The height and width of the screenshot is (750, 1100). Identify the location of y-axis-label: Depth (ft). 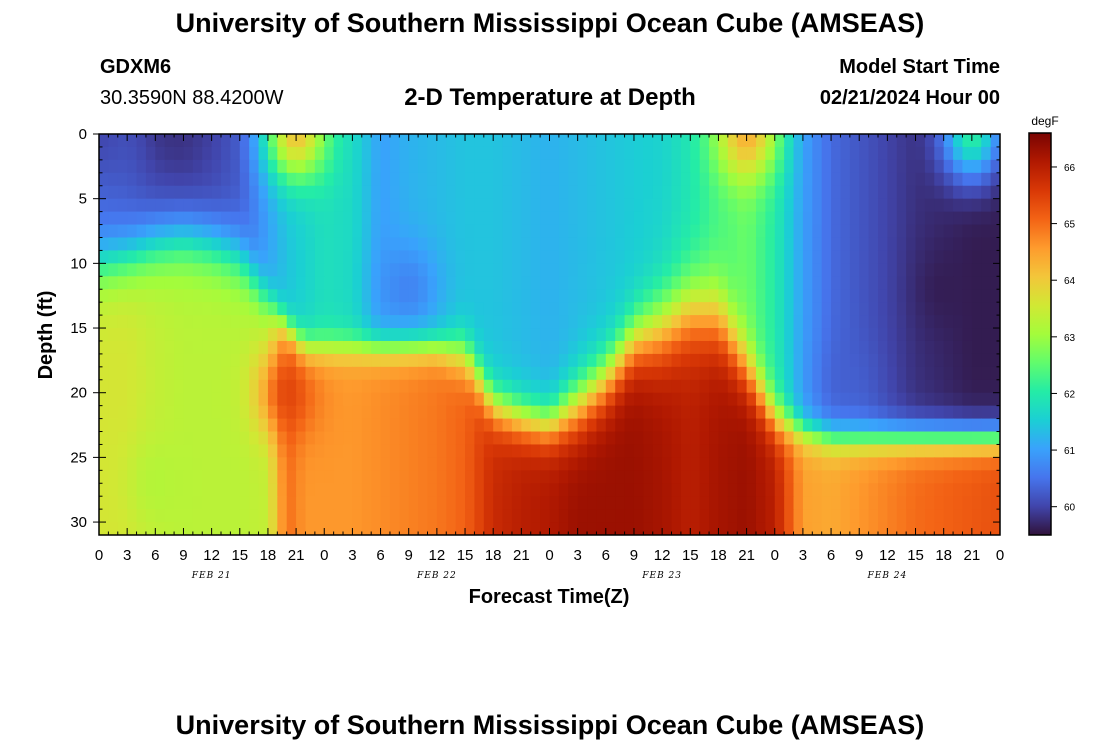
(46, 335).